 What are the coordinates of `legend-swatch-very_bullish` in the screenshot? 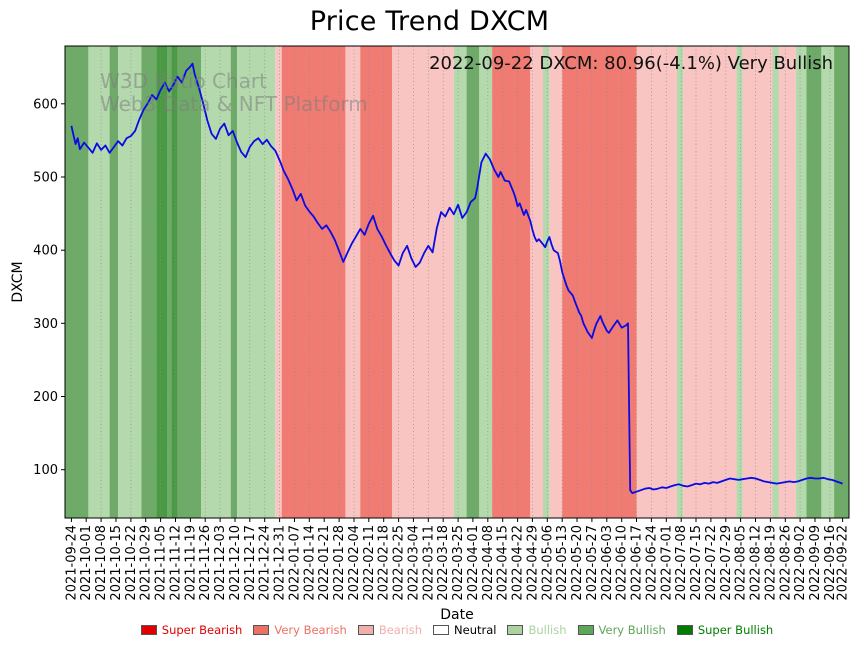 It's located at (585, 630).